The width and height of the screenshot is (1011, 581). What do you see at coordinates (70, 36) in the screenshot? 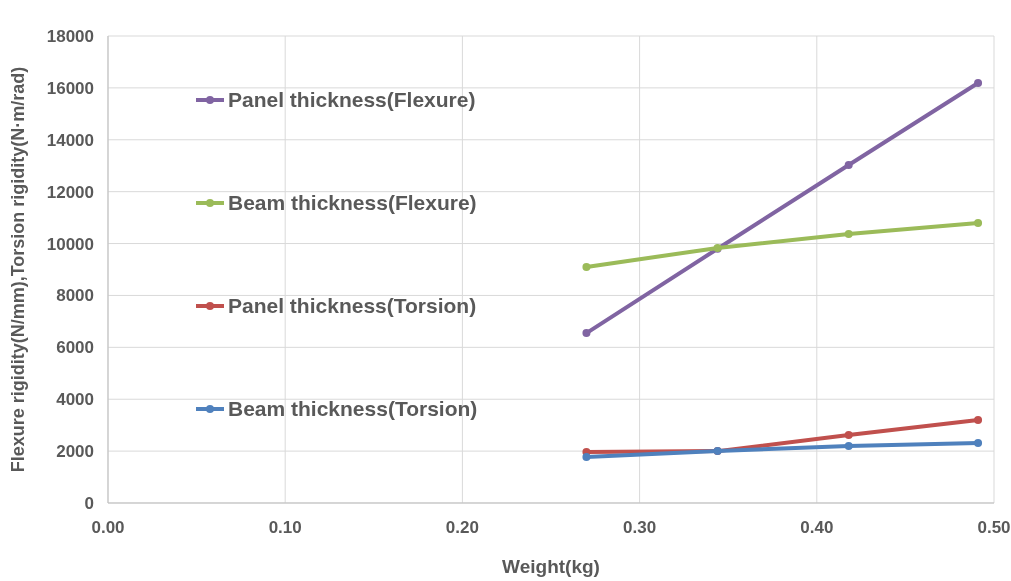
I see `y-tick-label: 18000` at bounding box center [70, 36].